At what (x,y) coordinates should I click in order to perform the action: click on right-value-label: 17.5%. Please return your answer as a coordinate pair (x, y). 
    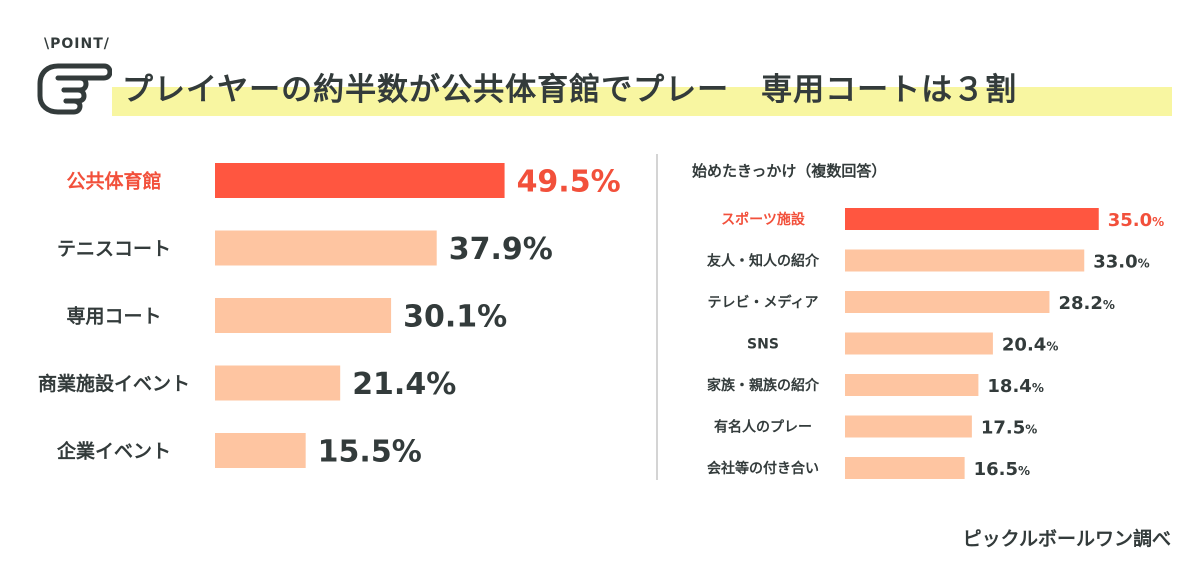
    Looking at the image, I should click on (1009, 428).